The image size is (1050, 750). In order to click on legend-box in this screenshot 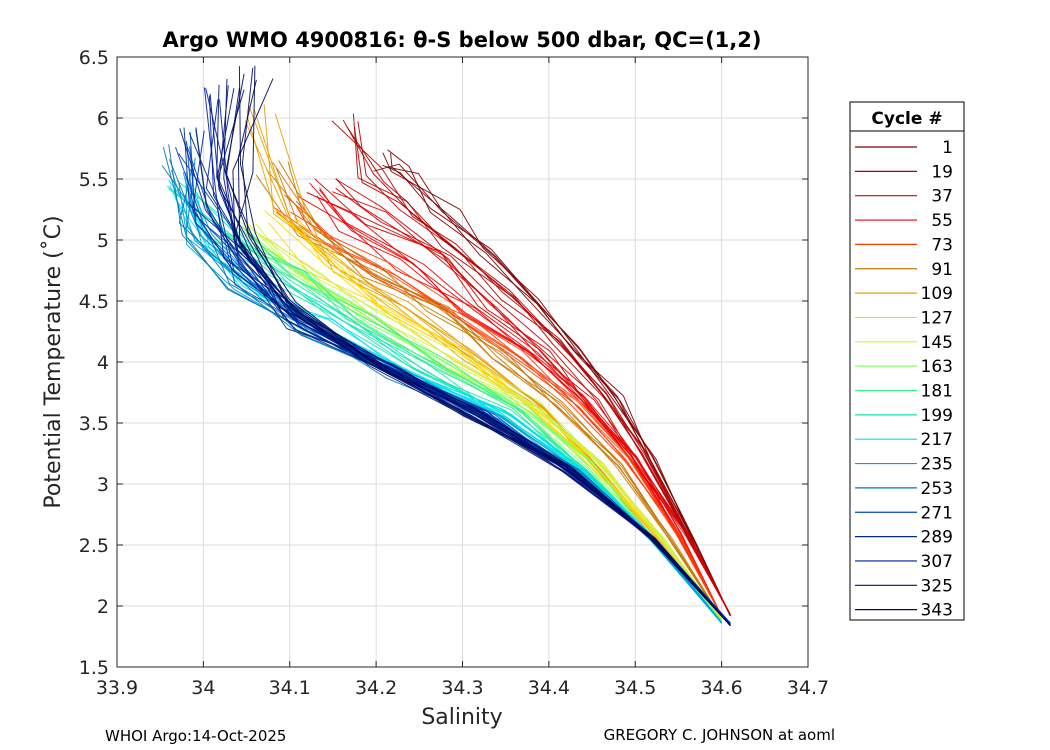, I will do `click(907, 361)`.